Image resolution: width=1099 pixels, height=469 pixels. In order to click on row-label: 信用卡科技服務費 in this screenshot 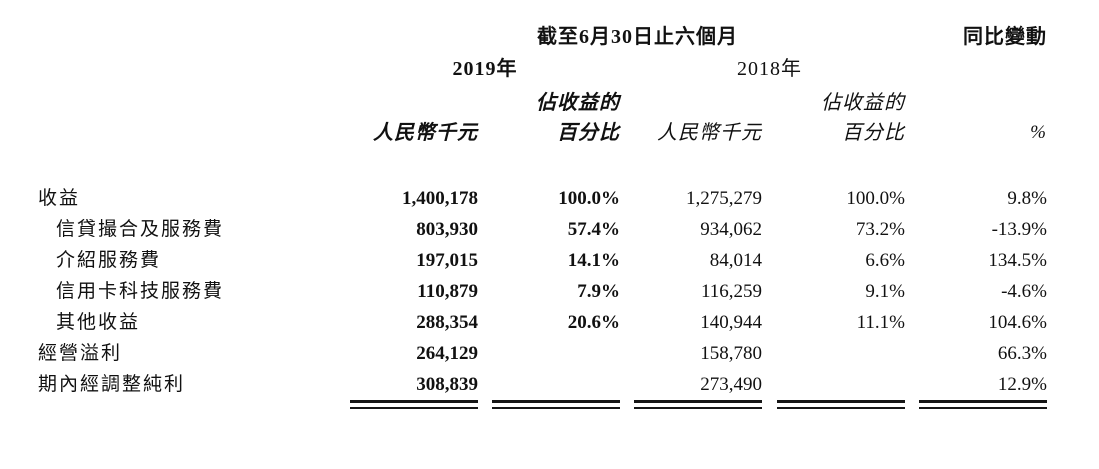, I will do `click(140, 291)`.